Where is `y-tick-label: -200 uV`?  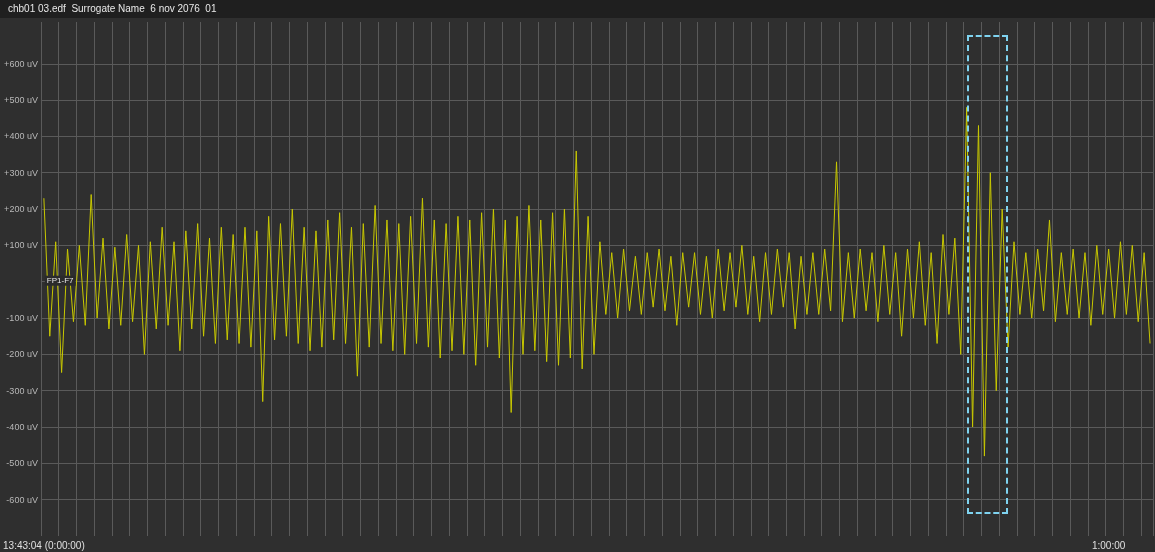 y-tick-label: -200 uV is located at coordinates (22, 354).